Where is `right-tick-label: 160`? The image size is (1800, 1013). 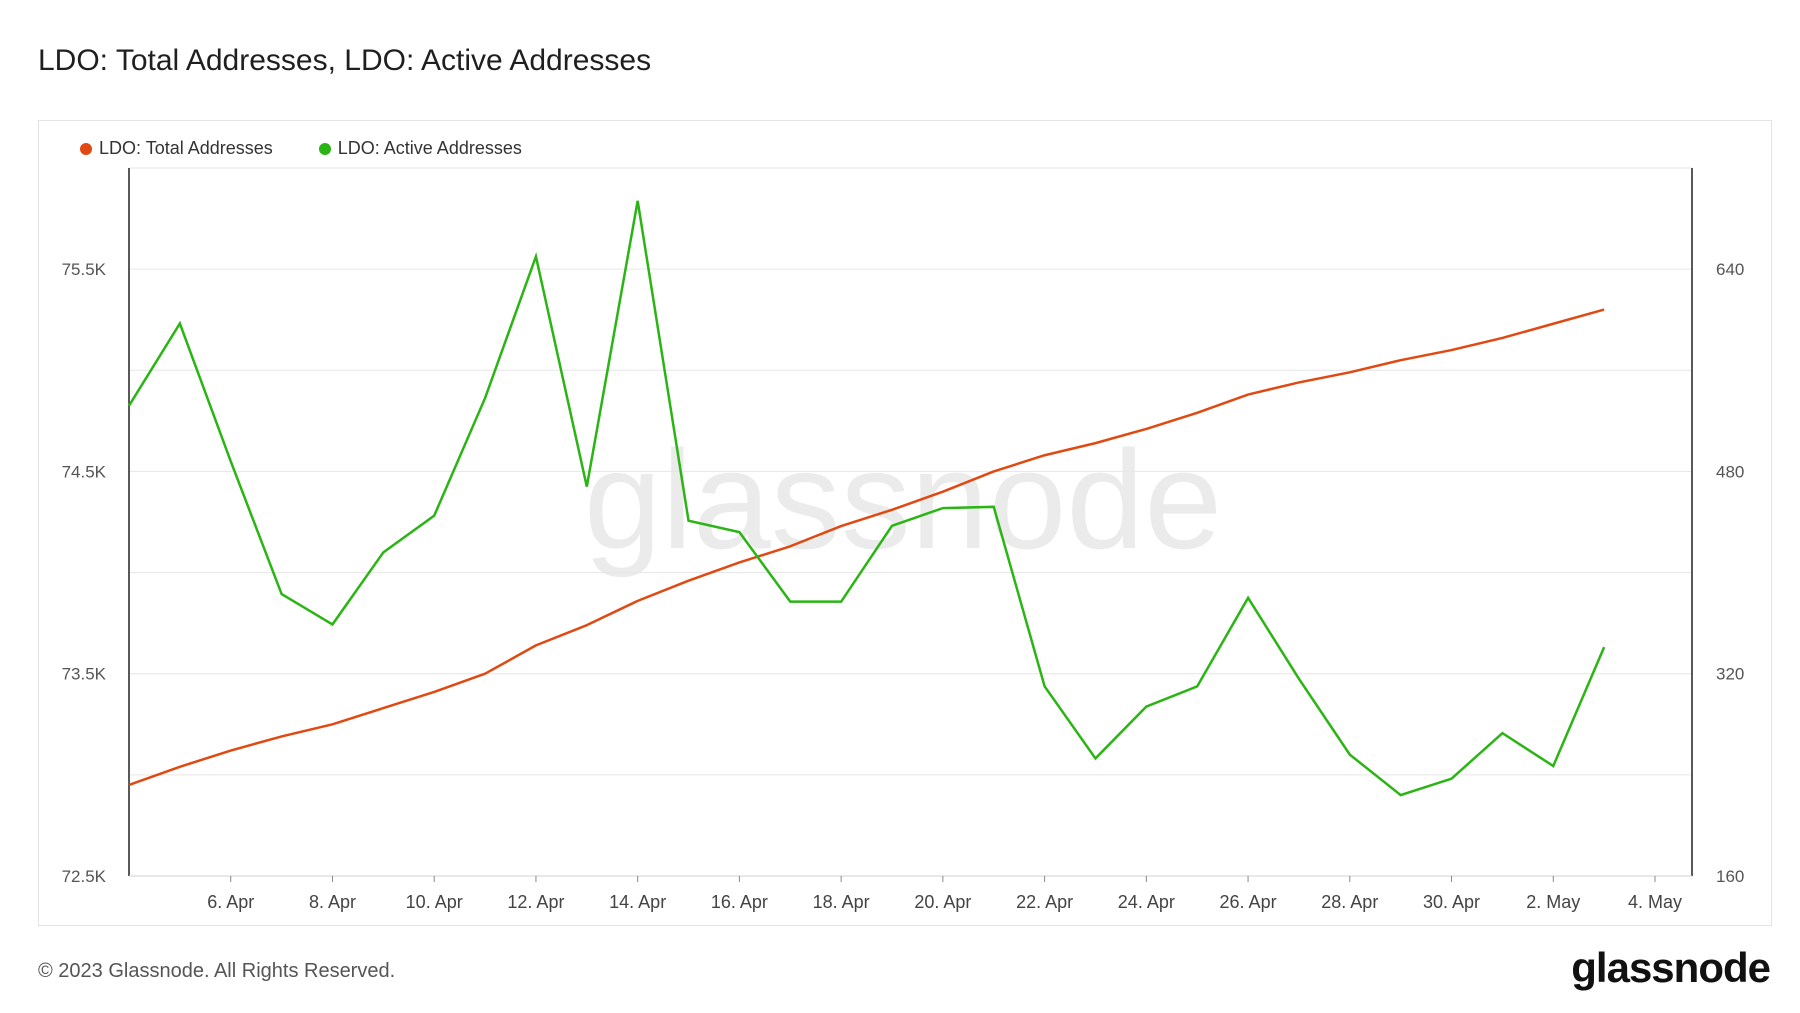
right-tick-label: 160 is located at coordinates (1730, 876).